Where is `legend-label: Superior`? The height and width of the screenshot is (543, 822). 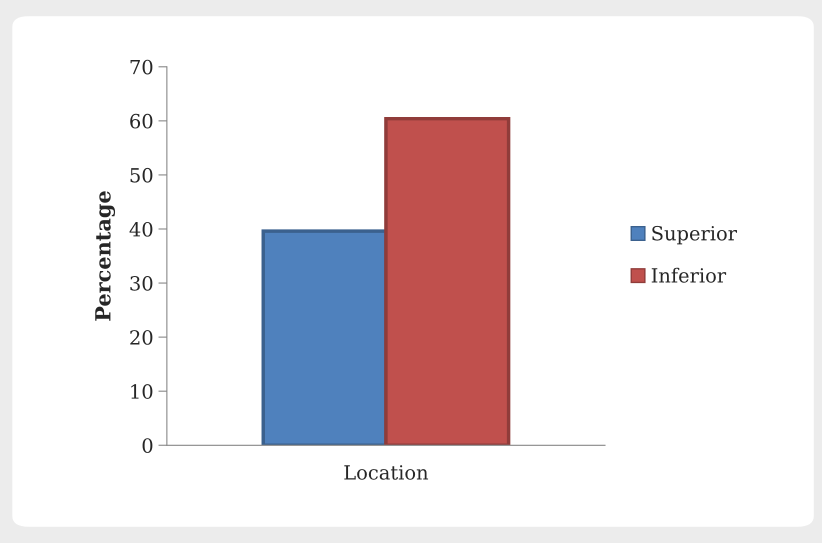 legend-label: Superior is located at coordinates (695, 235).